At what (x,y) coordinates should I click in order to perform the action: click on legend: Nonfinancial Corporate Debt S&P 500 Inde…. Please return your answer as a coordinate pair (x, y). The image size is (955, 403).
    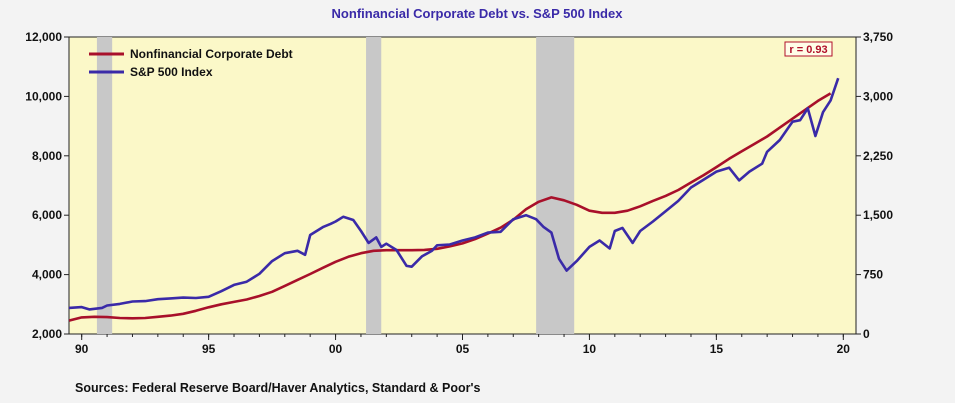
    Looking at the image, I should click on (191, 63).